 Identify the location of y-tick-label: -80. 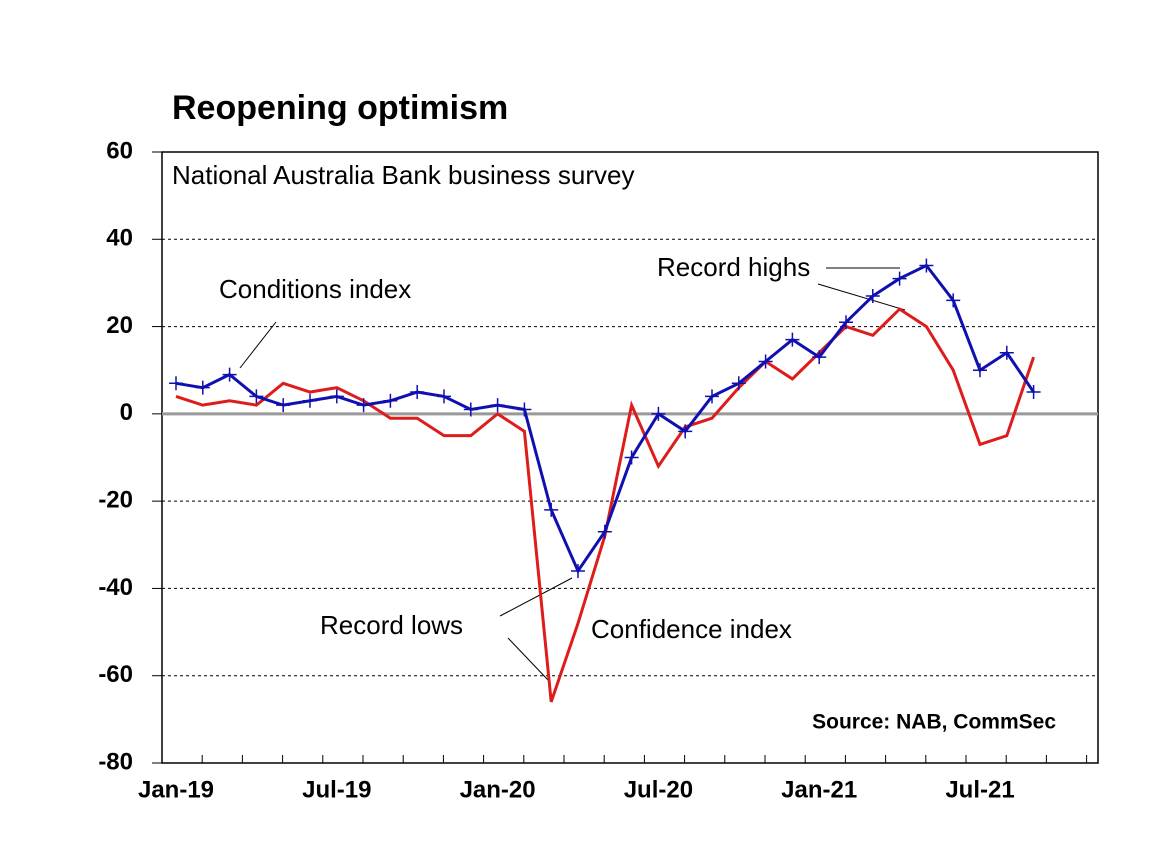
(115, 761).